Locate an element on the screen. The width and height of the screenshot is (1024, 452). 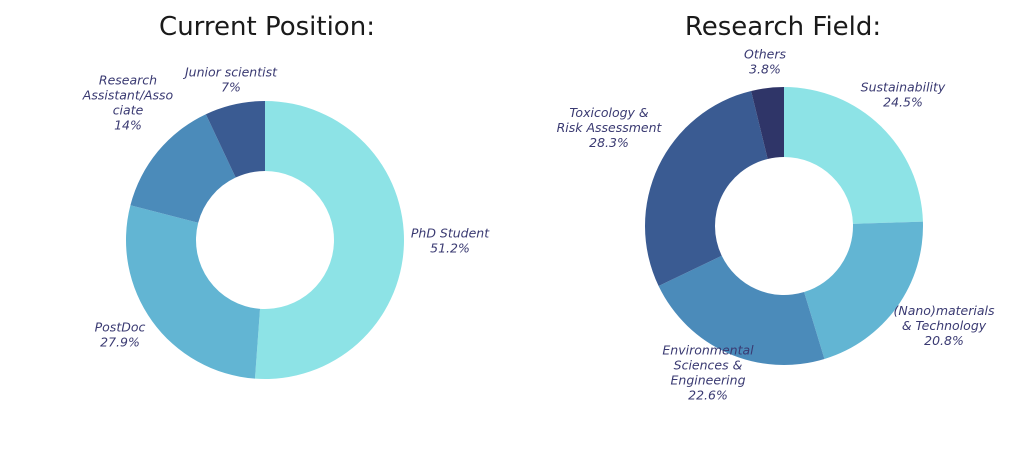
donut-0-label-2: Research Assistant/Asso ciate 14% is located at coordinates (128, 103).